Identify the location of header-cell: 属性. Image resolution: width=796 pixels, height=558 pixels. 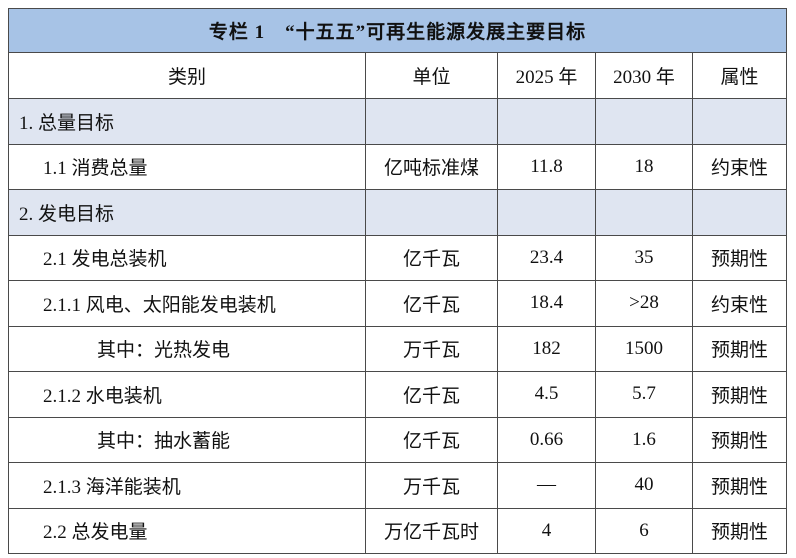
(739, 75).